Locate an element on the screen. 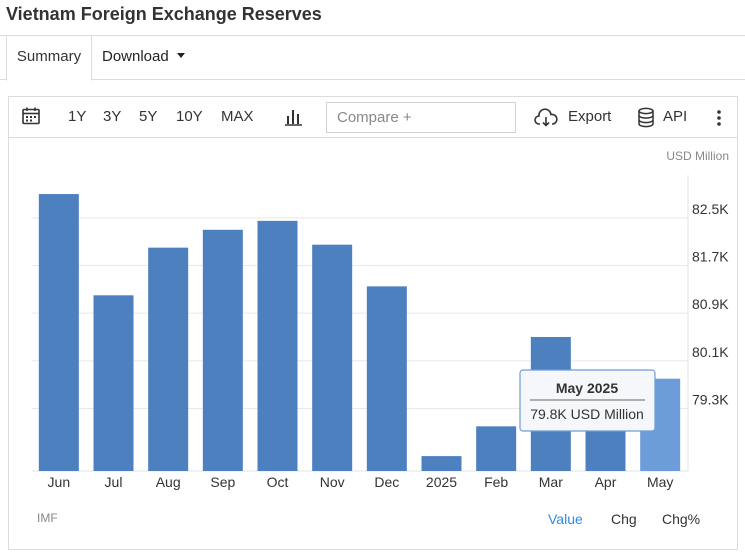  x-tick-label: Mar is located at coordinates (551, 482).